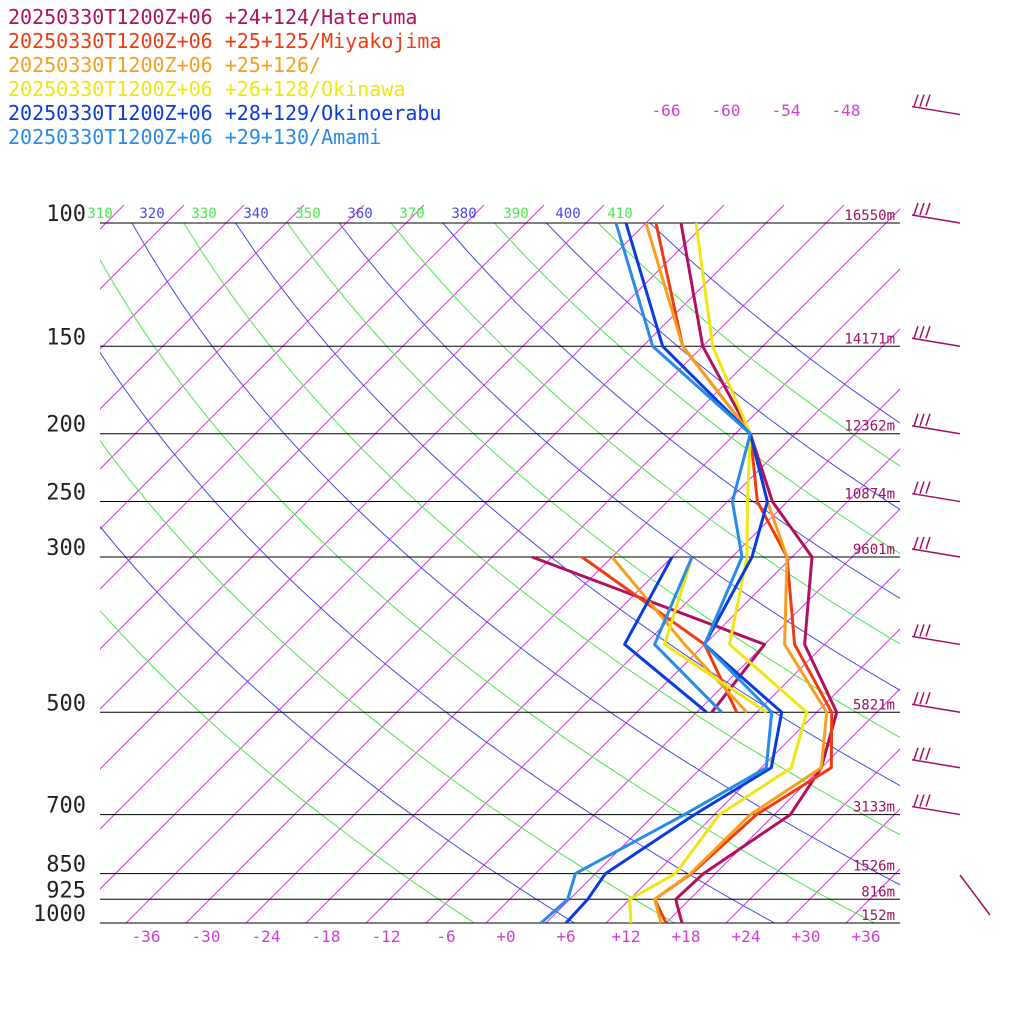 This screenshot has height=1024, width=1024. I want to click on theta-label: 410, so click(619, 214).